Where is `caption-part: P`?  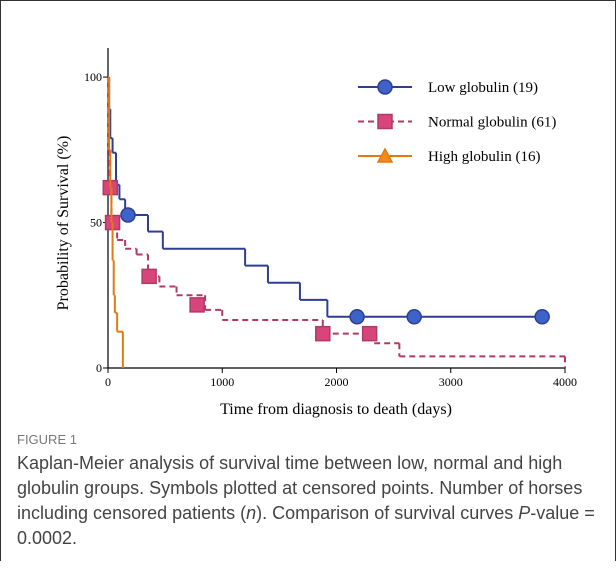
caption-part: P is located at coordinates (524, 513).